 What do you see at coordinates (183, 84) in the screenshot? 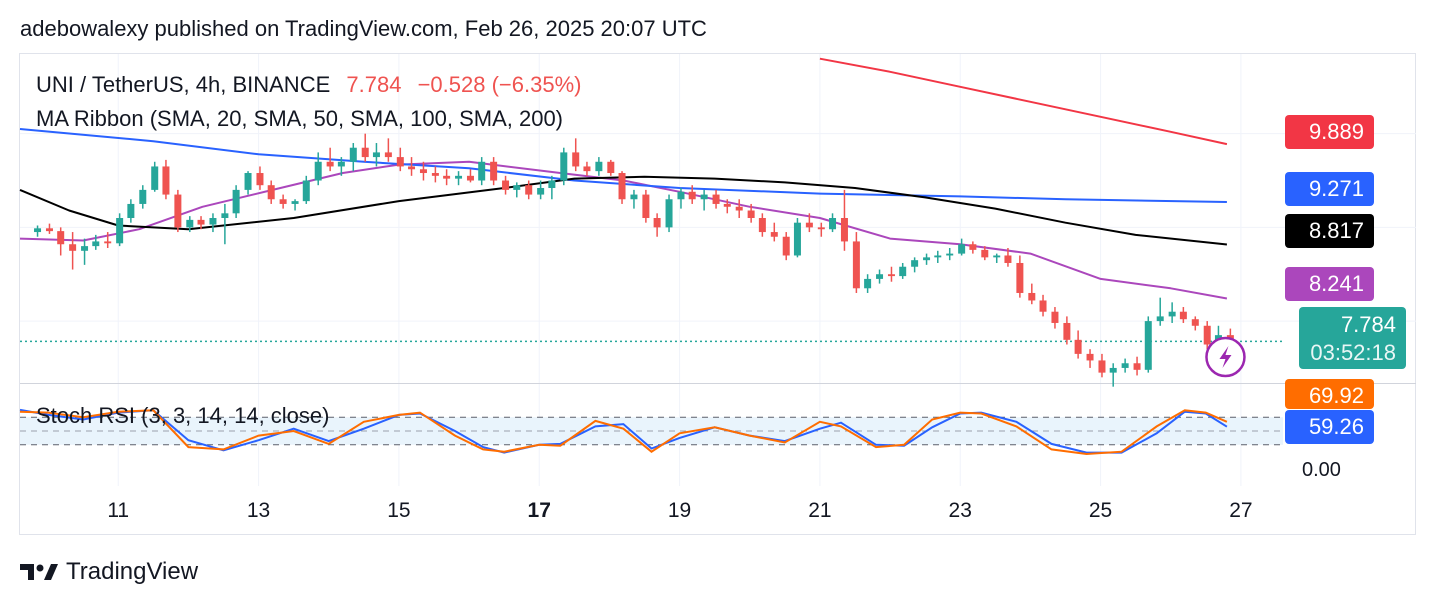
I see `symbol-label: UNI / TetherUS, 4h, BINANCE` at bounding box center [183, 84].